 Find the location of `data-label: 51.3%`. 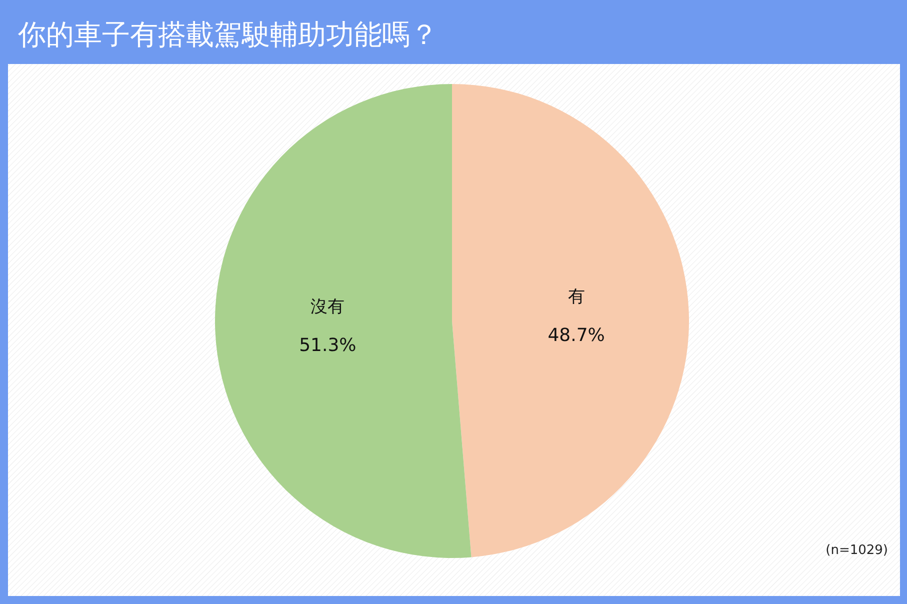

data-label: 51.3% is located at coordinates (327, 345).